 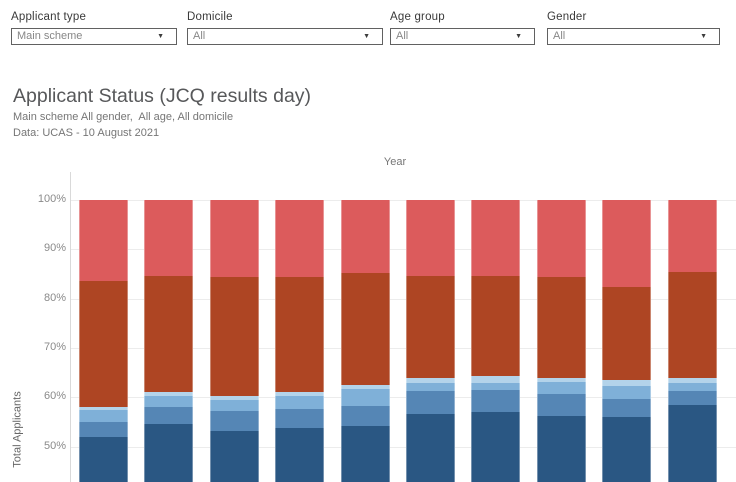 I want to click on y-tick-label: 50%, so click(x=54, y=445).